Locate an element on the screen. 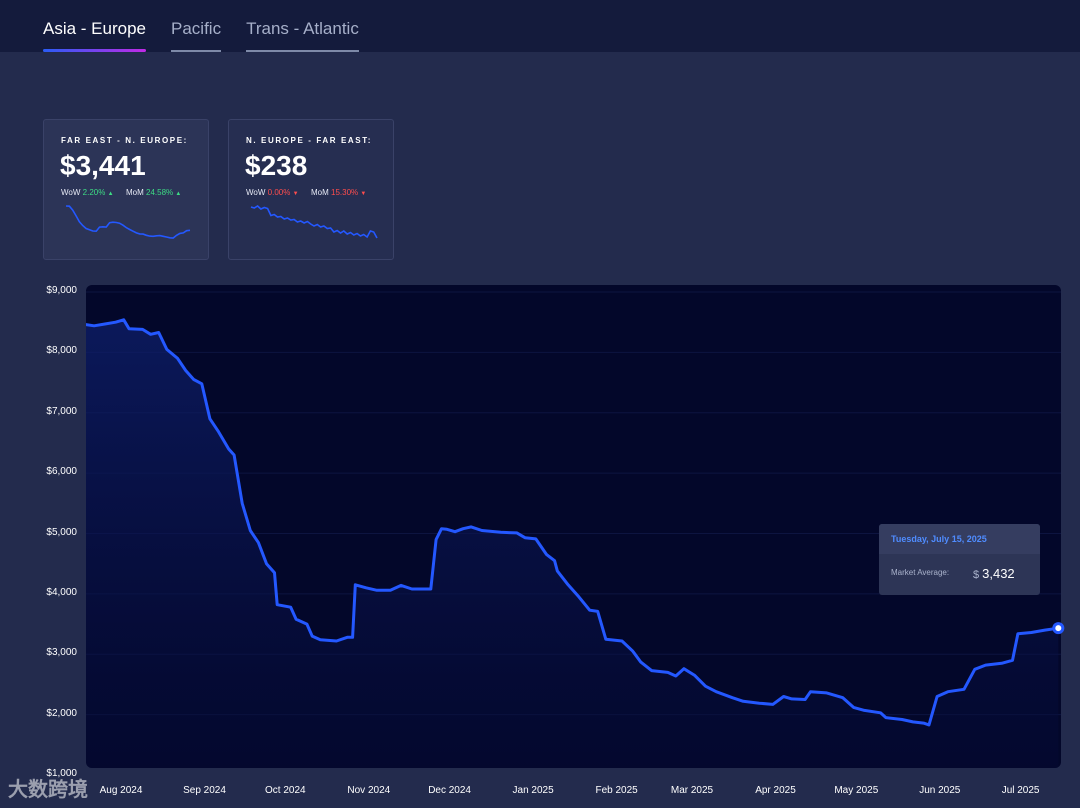  tab-pacific: Pacific is located at coordinates (196, 26).